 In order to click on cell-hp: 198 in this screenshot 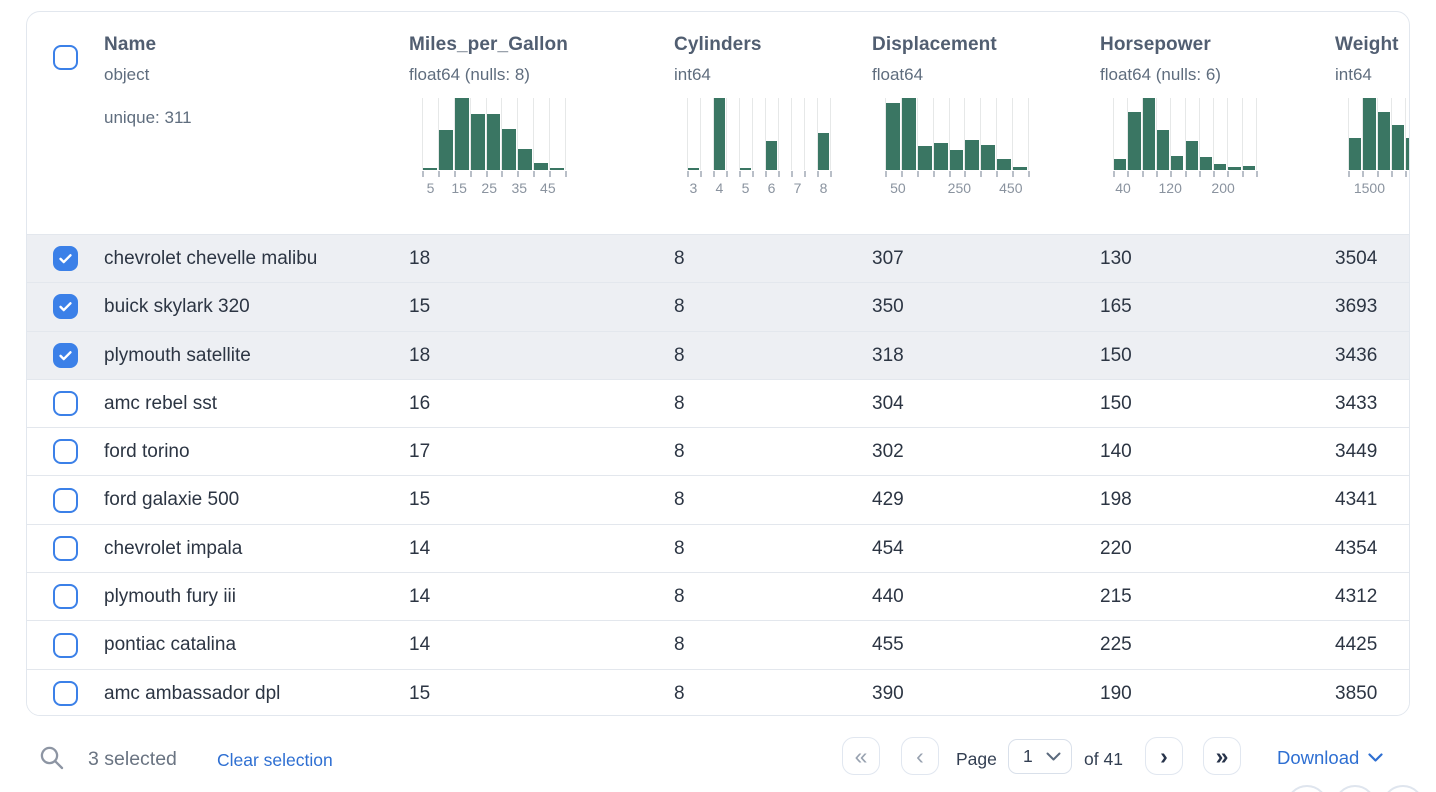, I will do `click(1116, 500)`.